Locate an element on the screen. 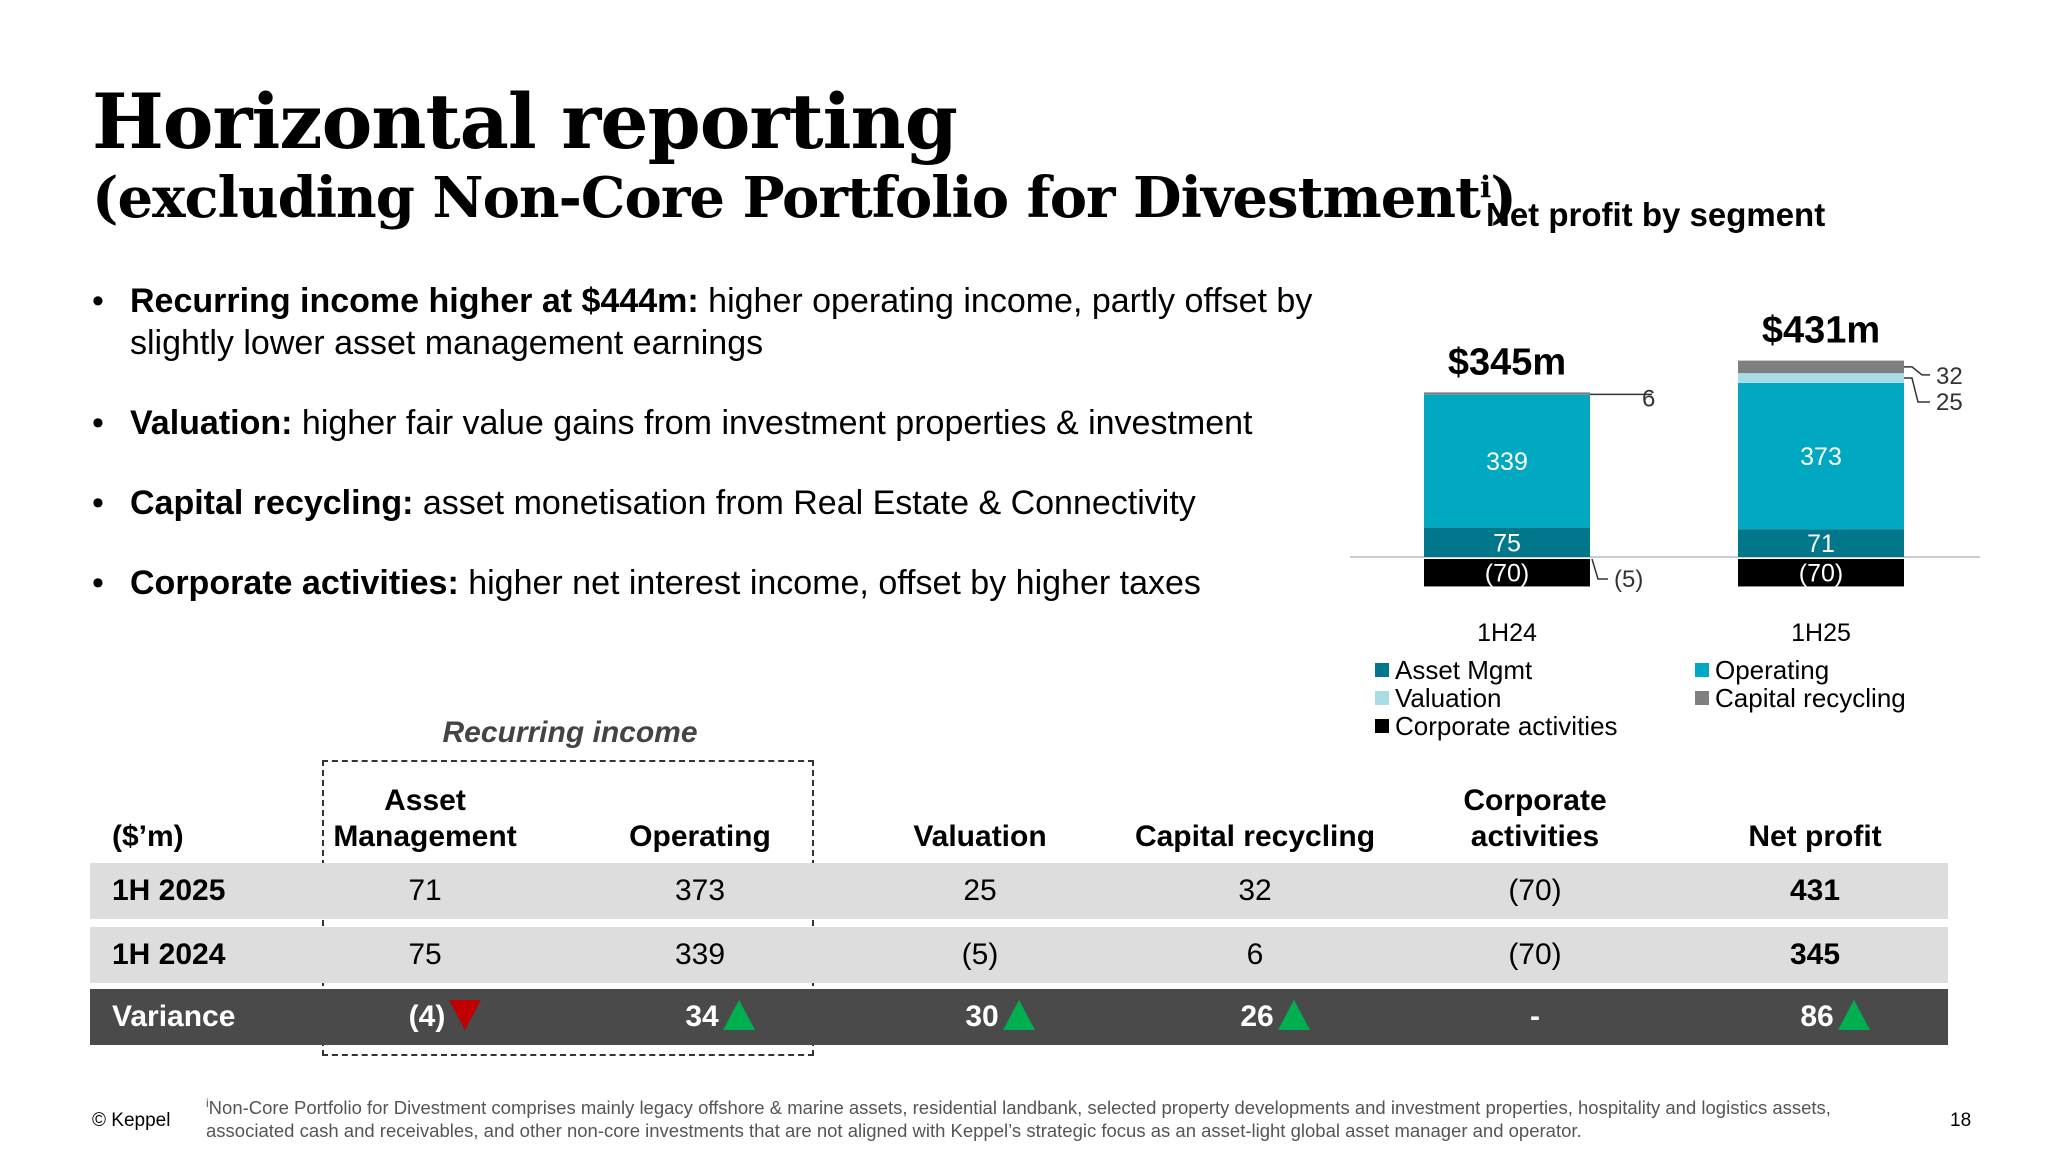 The height and width of the screenshot is (1152, 2048). cell-asset: (4) is located at coordinates (445, 1017).